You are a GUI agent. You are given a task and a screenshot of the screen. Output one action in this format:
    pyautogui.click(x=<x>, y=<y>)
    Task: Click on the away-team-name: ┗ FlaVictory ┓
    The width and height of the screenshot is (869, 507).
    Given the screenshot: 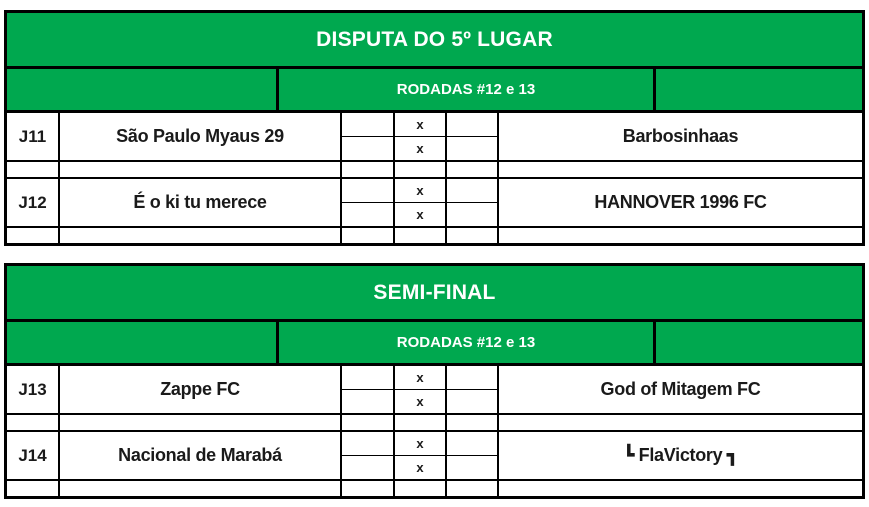 What is the action you would take?
    pyautogui.click(x=680, y=455)
    